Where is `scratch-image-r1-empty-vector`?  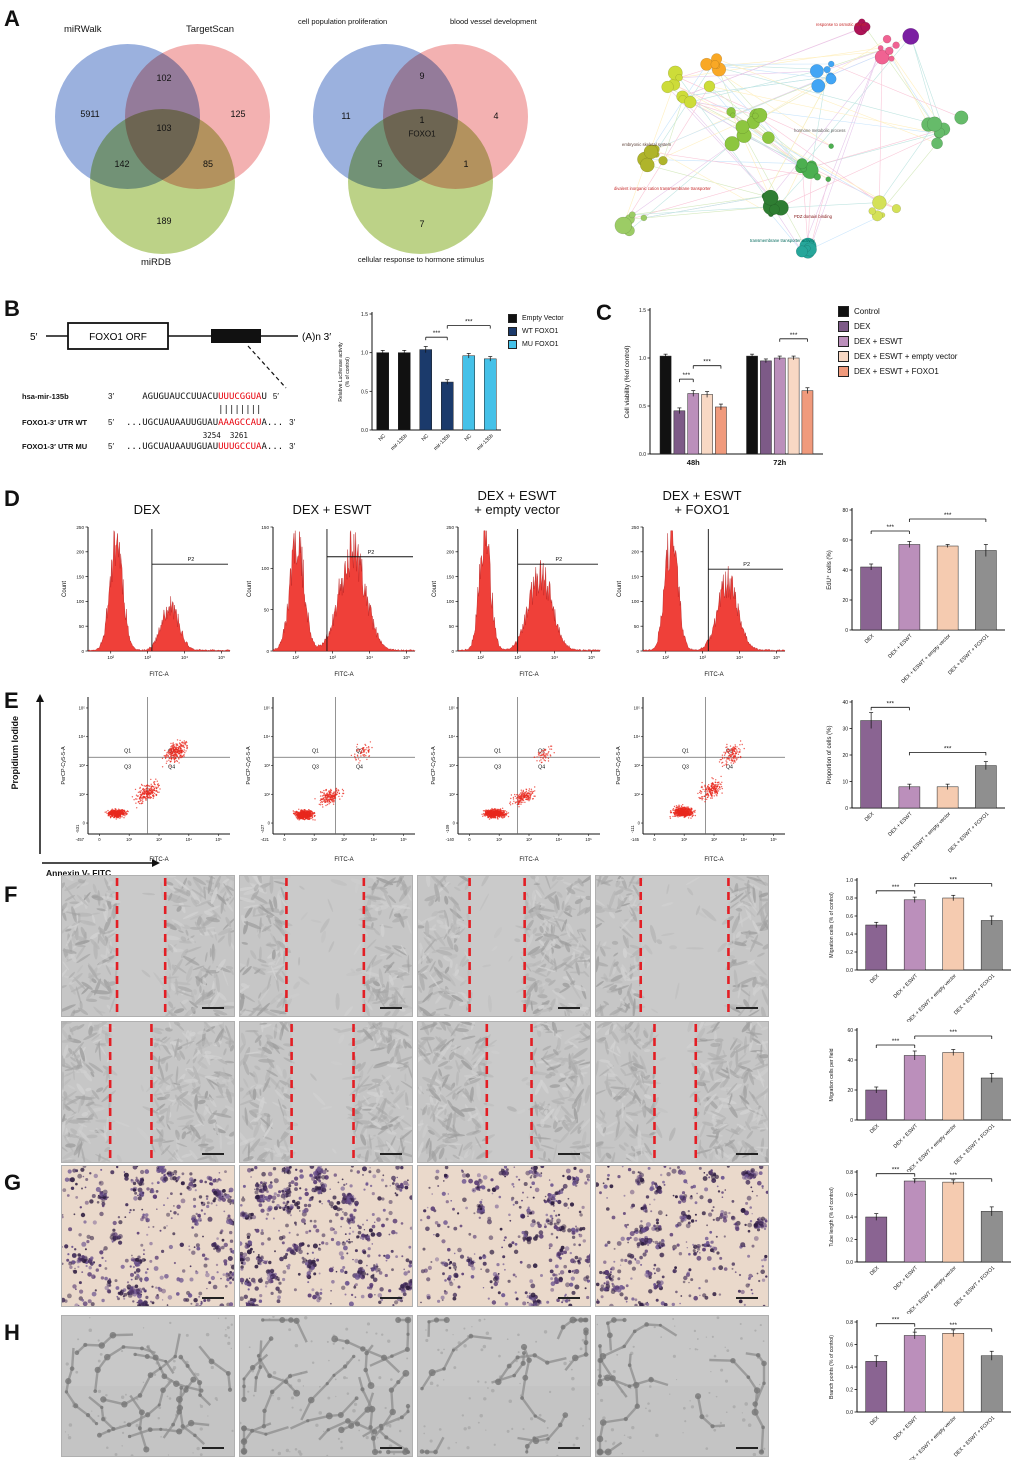
scratch-image-r1-empty-vector is located at coordinates (504, 946).